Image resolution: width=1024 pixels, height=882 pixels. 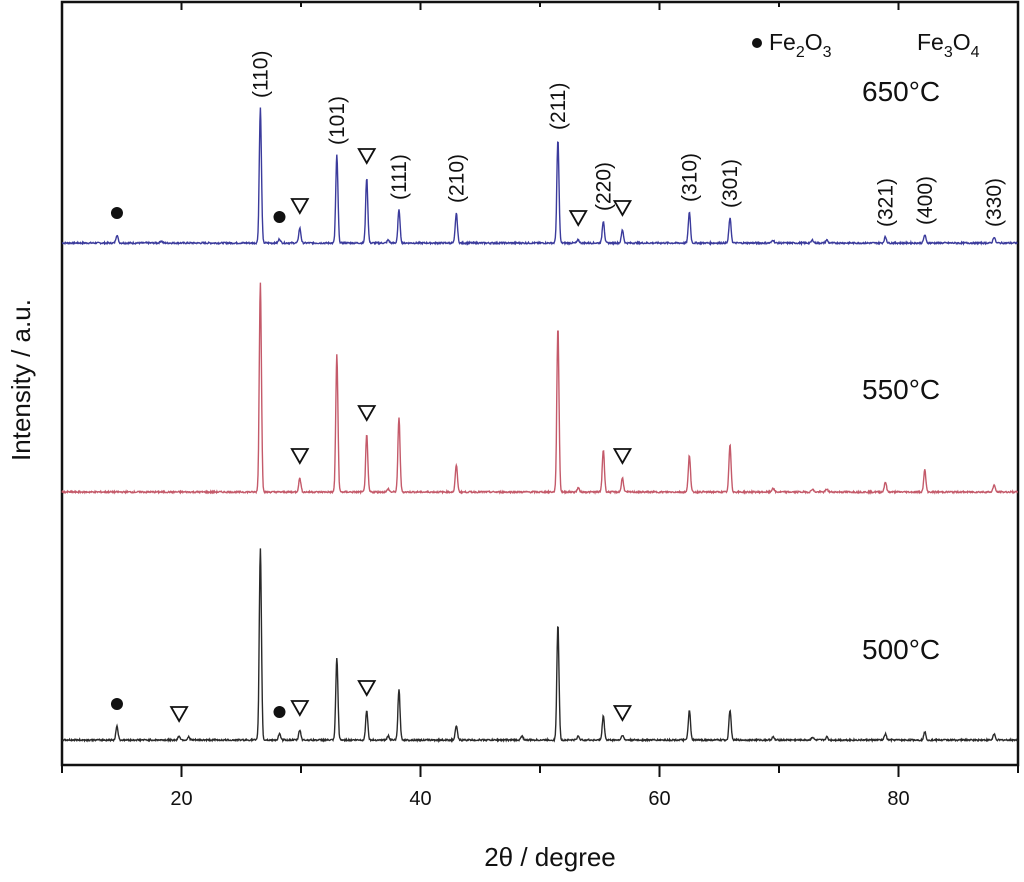 I want to click on hkl-label: (330), so click(x=994, y=202).